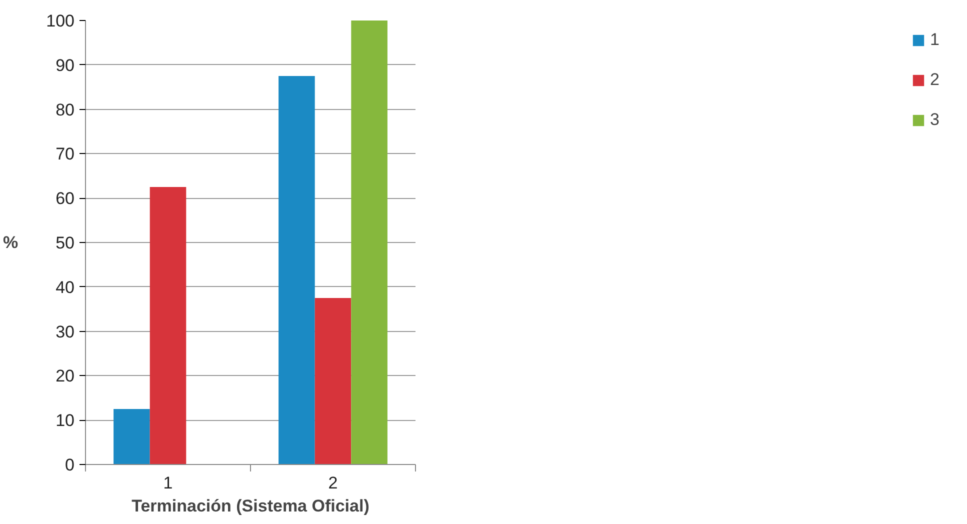 This screenshot has width=967, height=524. I want to click on y-tick-label: 70, so click(65, 154).